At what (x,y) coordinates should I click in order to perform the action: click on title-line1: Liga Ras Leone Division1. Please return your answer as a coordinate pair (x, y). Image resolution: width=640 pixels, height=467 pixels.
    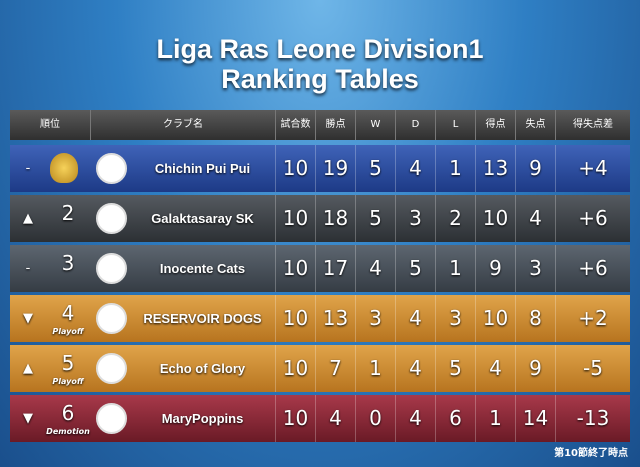
    Looking at the image, I should click on (320, 49).